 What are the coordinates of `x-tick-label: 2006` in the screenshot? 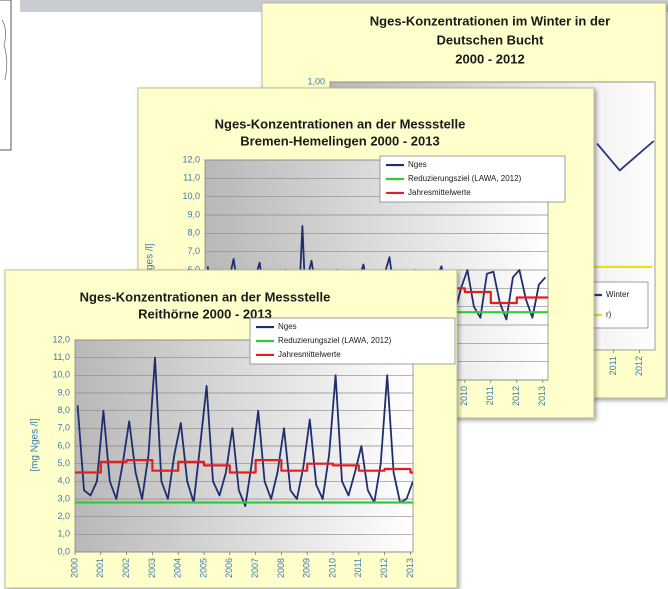 It's located at (229, 568).